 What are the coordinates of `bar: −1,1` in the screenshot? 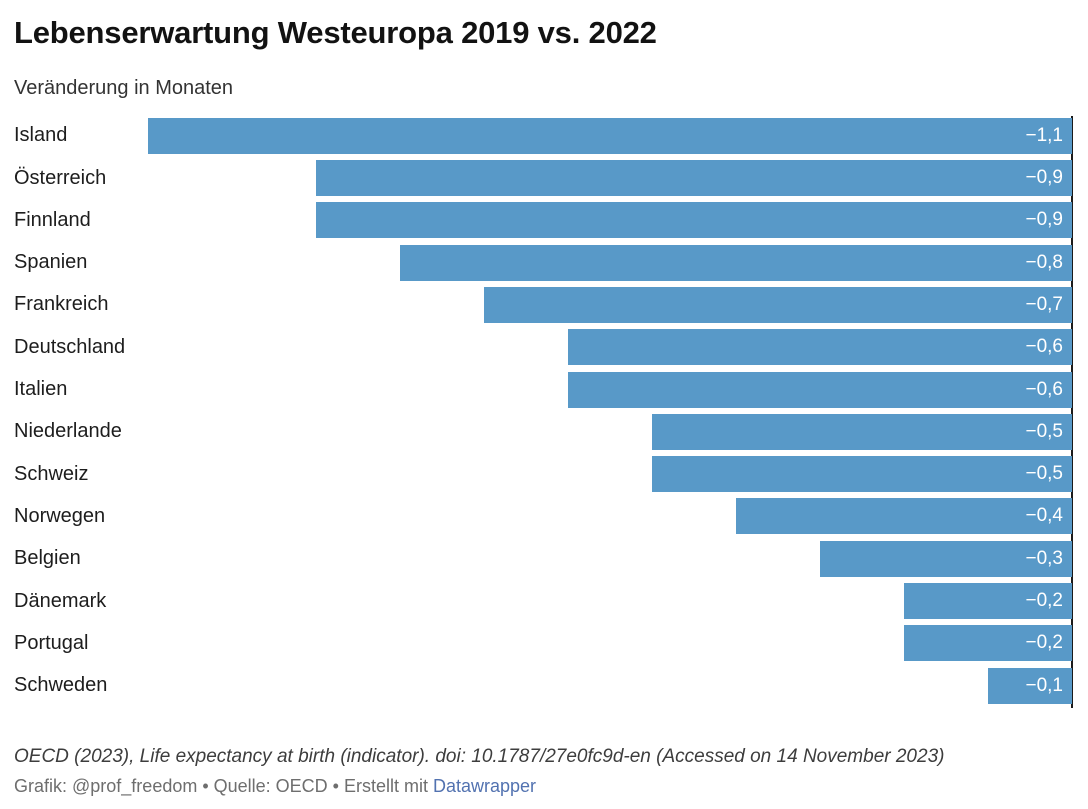 It's located at (610, 135).